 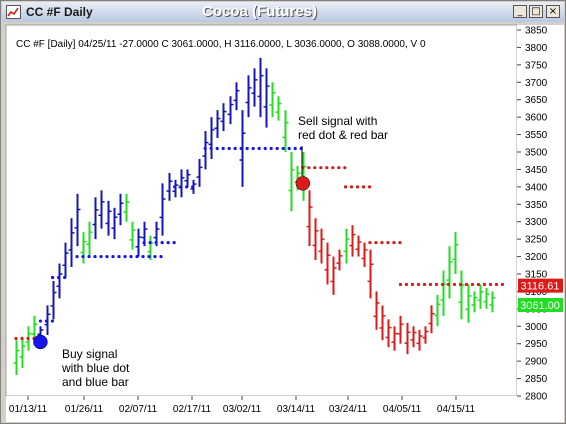 What do you see at coordinates (536, 362) in the screenshot?
I see `y-tick-label: 2900` at bounding box center [536, 362].